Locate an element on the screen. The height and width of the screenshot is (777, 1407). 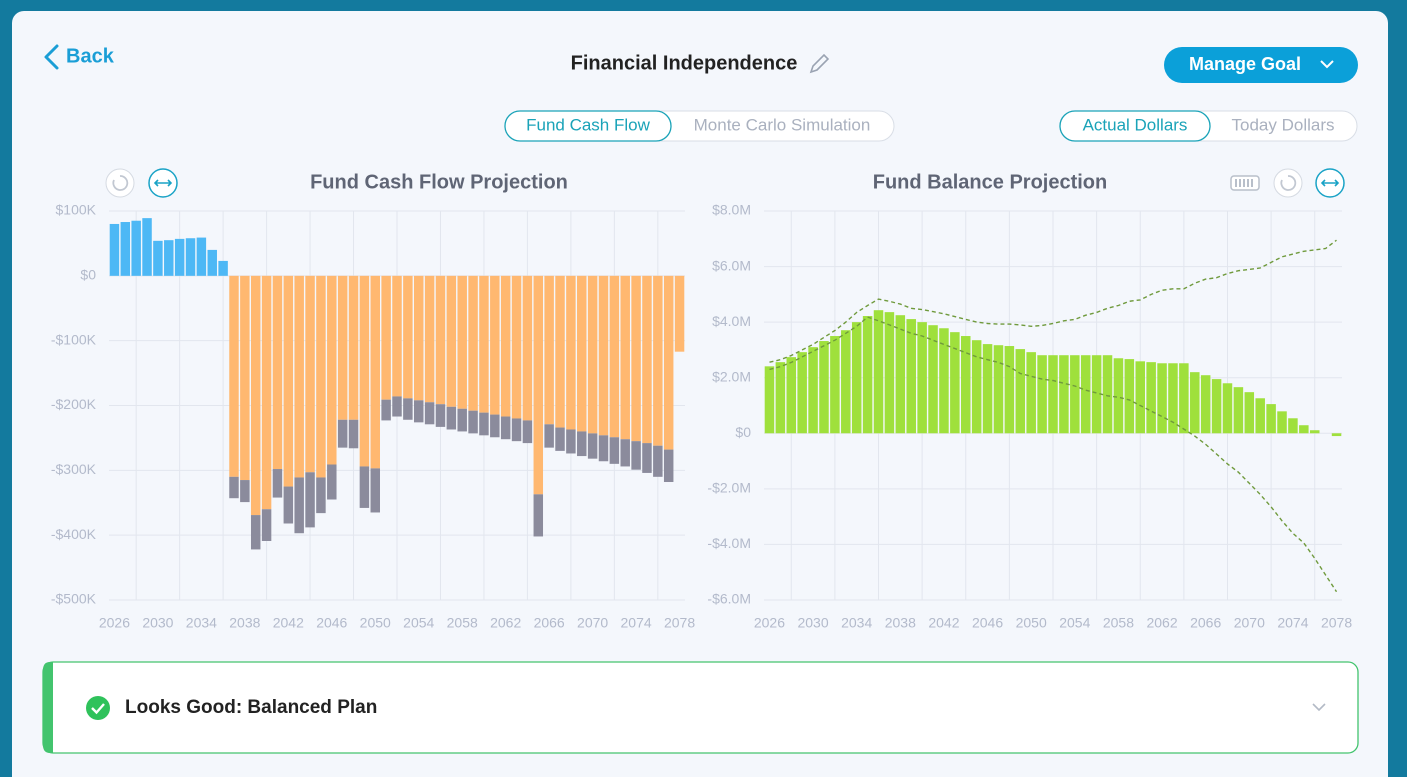
tab-label: Today Dollars is located at coordinates (1283, 124).